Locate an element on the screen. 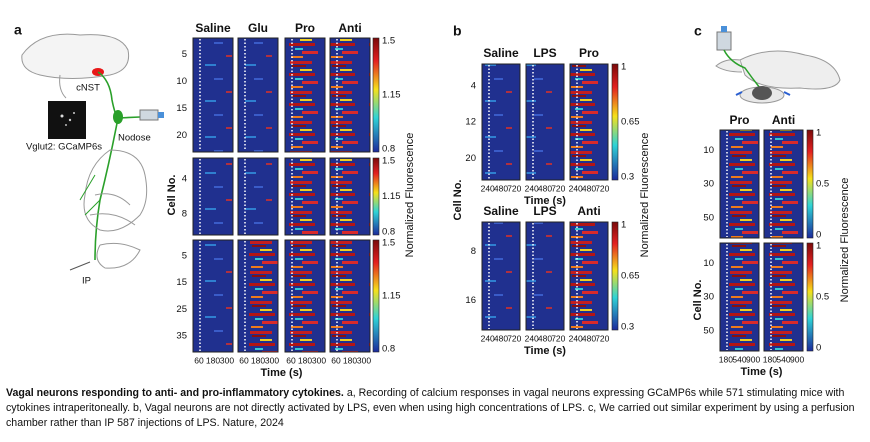 The image size is (870, 442). annotation: Vglut2: GCaMP6s is located at coordinates (64, 147).